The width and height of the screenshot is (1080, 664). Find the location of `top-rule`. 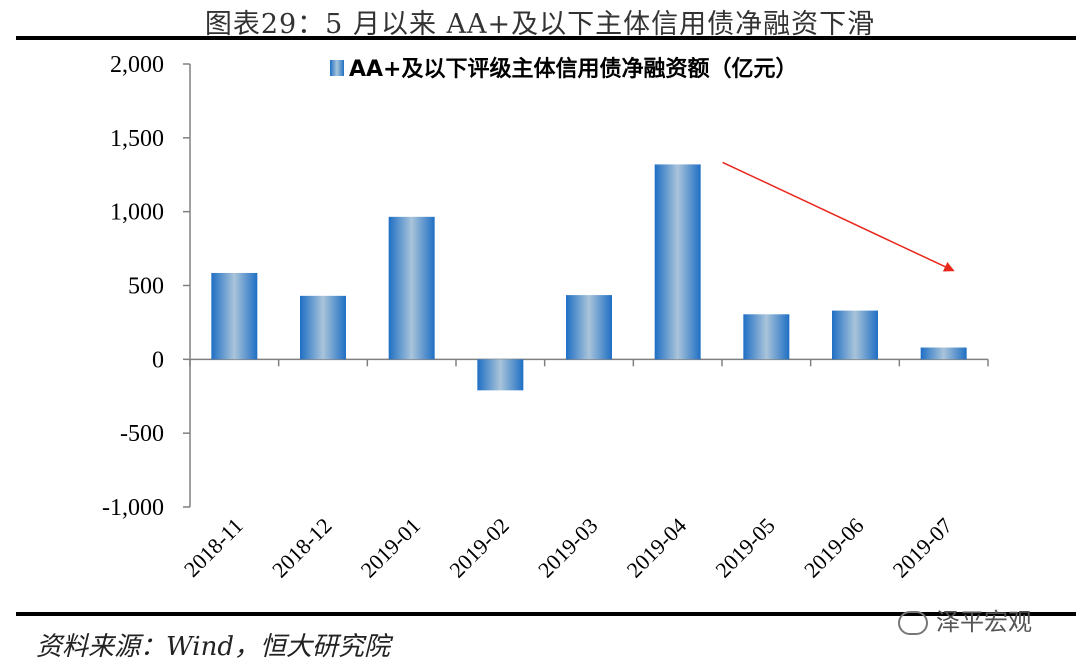

top-rule is located at coordinates (546, 38).